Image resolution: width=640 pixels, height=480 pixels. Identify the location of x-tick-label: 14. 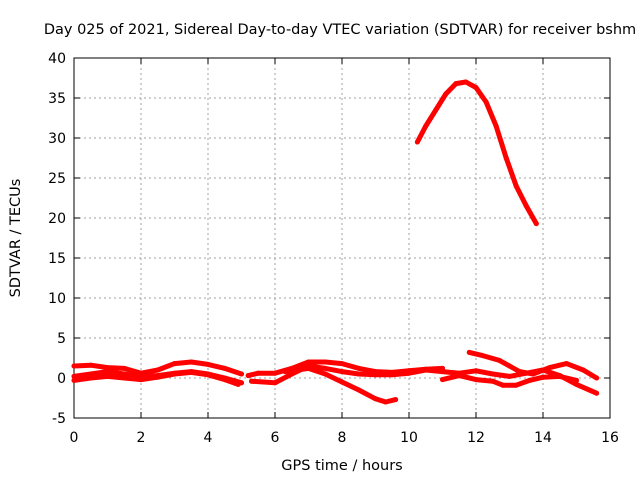
(543, 438).